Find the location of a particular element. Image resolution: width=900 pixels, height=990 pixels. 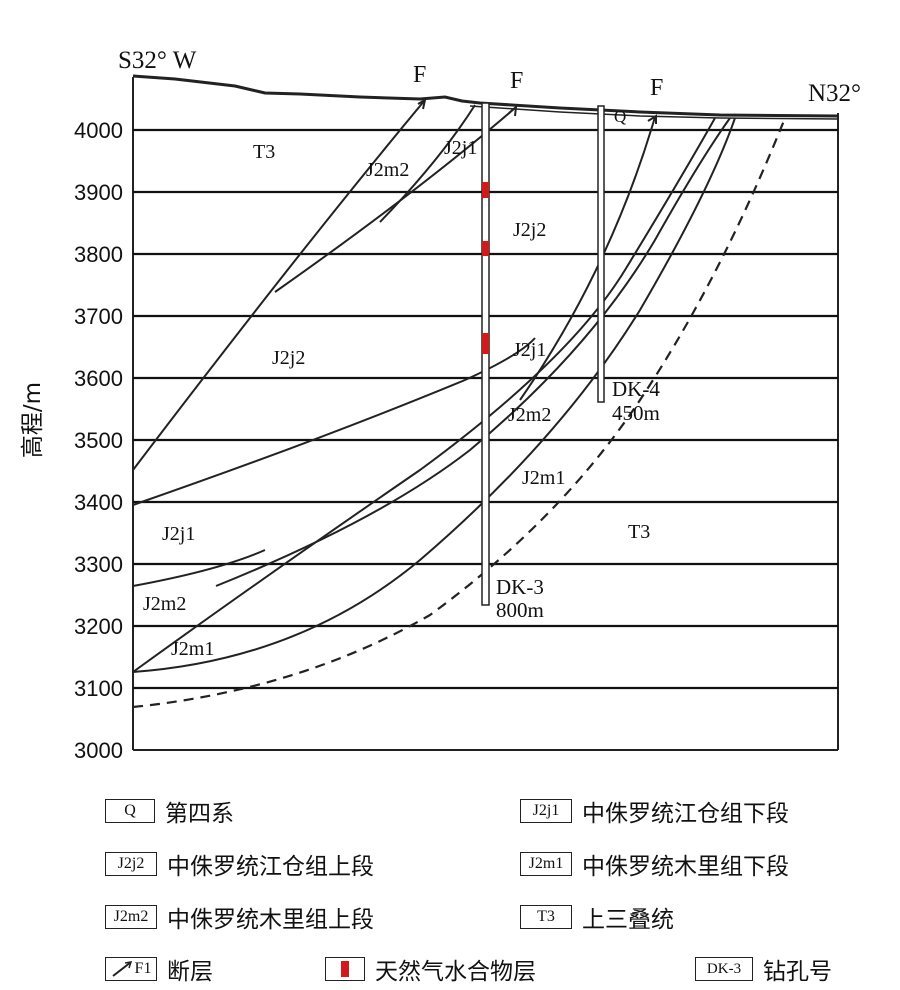

legend-item-borehole: DK-3 钻孔号 is located at coordinates (763, 969).